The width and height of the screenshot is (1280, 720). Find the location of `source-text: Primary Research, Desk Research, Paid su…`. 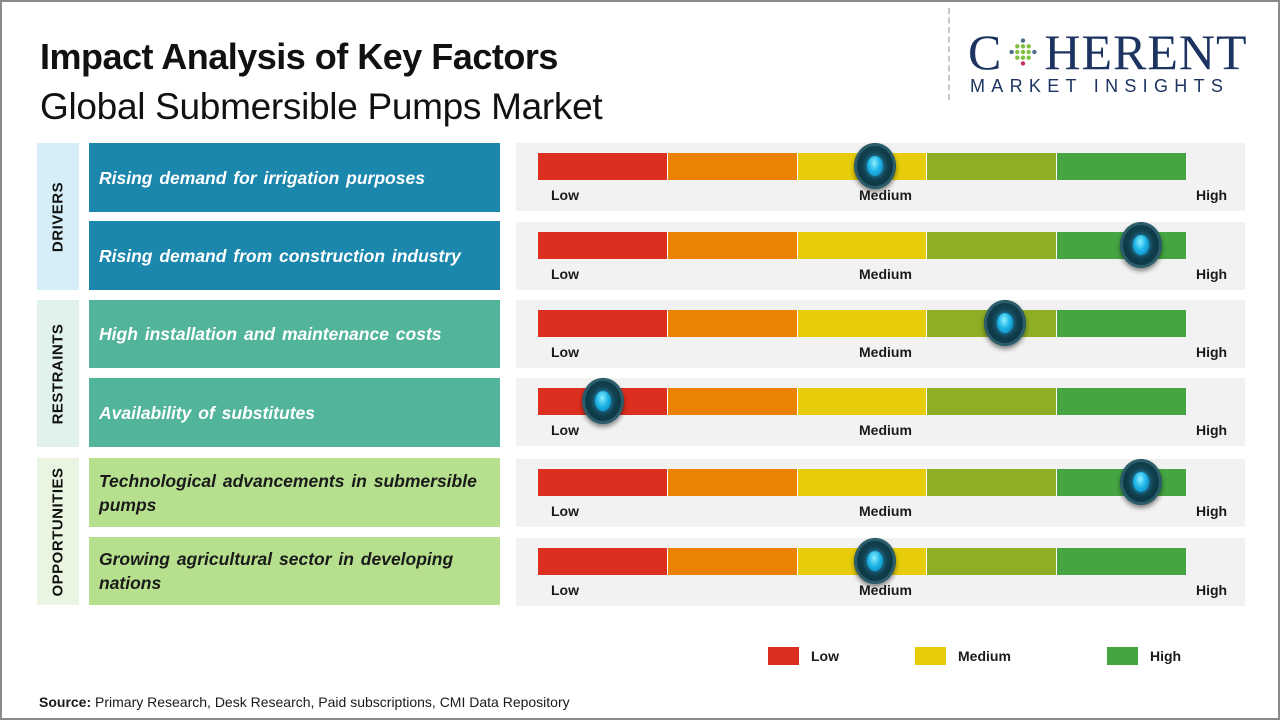

source-text: Primary Research, Desk Research, Paid su… is located at coordinates (330, 702).